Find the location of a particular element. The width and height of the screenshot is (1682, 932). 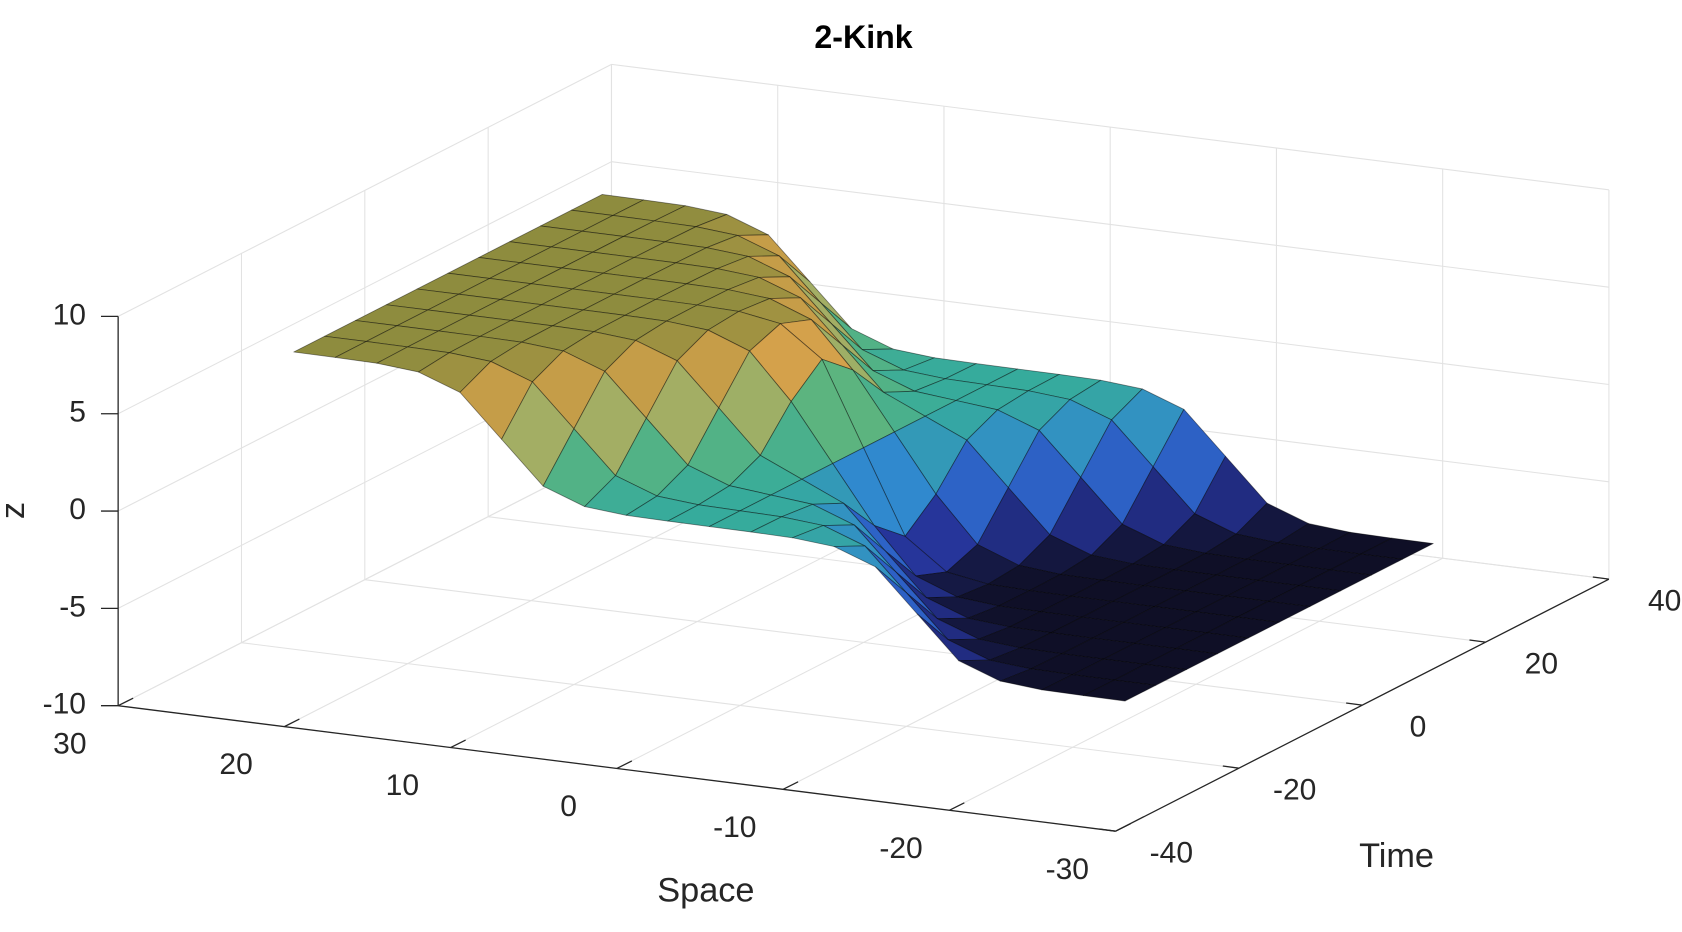

x-tick-label: 30 is located at coordinates (69, 743).